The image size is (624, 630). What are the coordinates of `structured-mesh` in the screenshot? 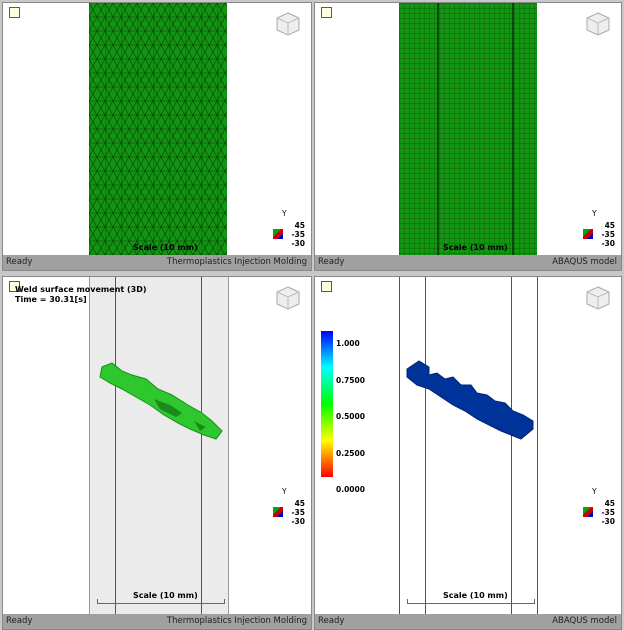 It's located at (468, 130).